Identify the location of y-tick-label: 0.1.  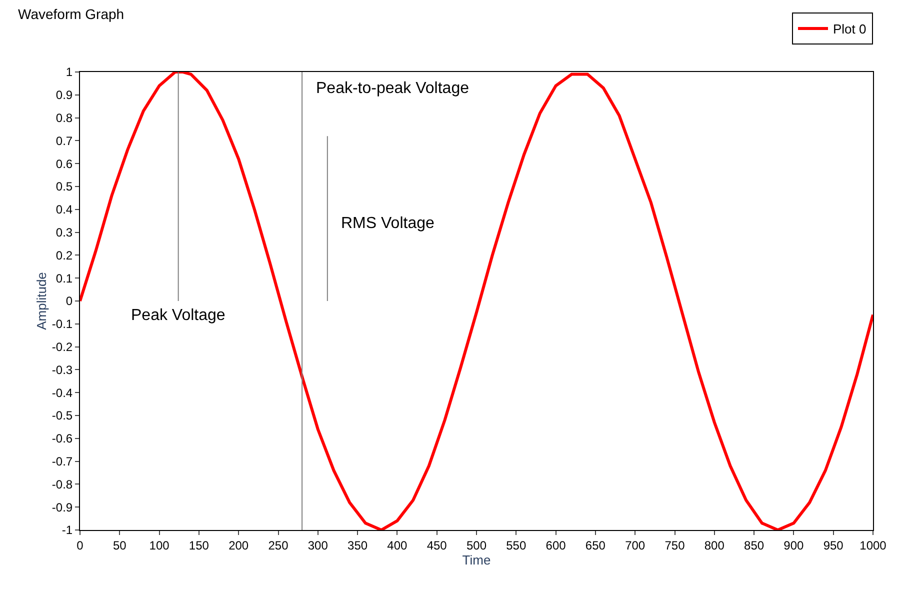
(64, 278).